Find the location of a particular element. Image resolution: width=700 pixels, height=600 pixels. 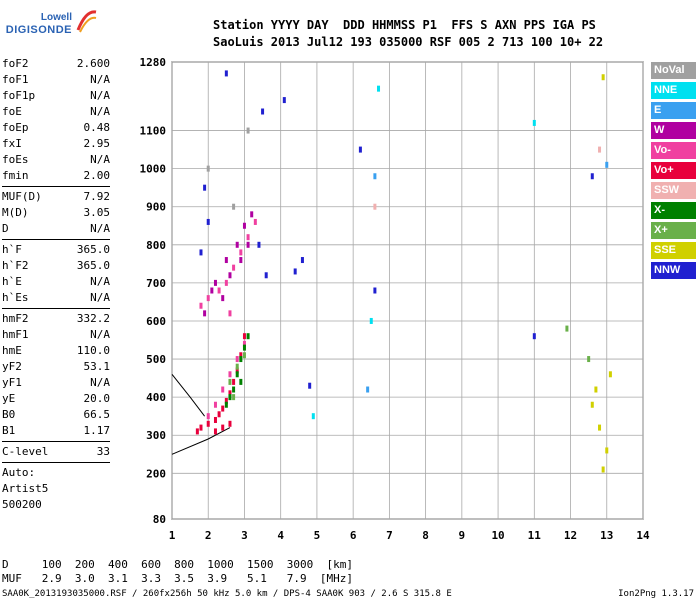

param-row: hmE 110.0 is located at coordinates (56, 351).